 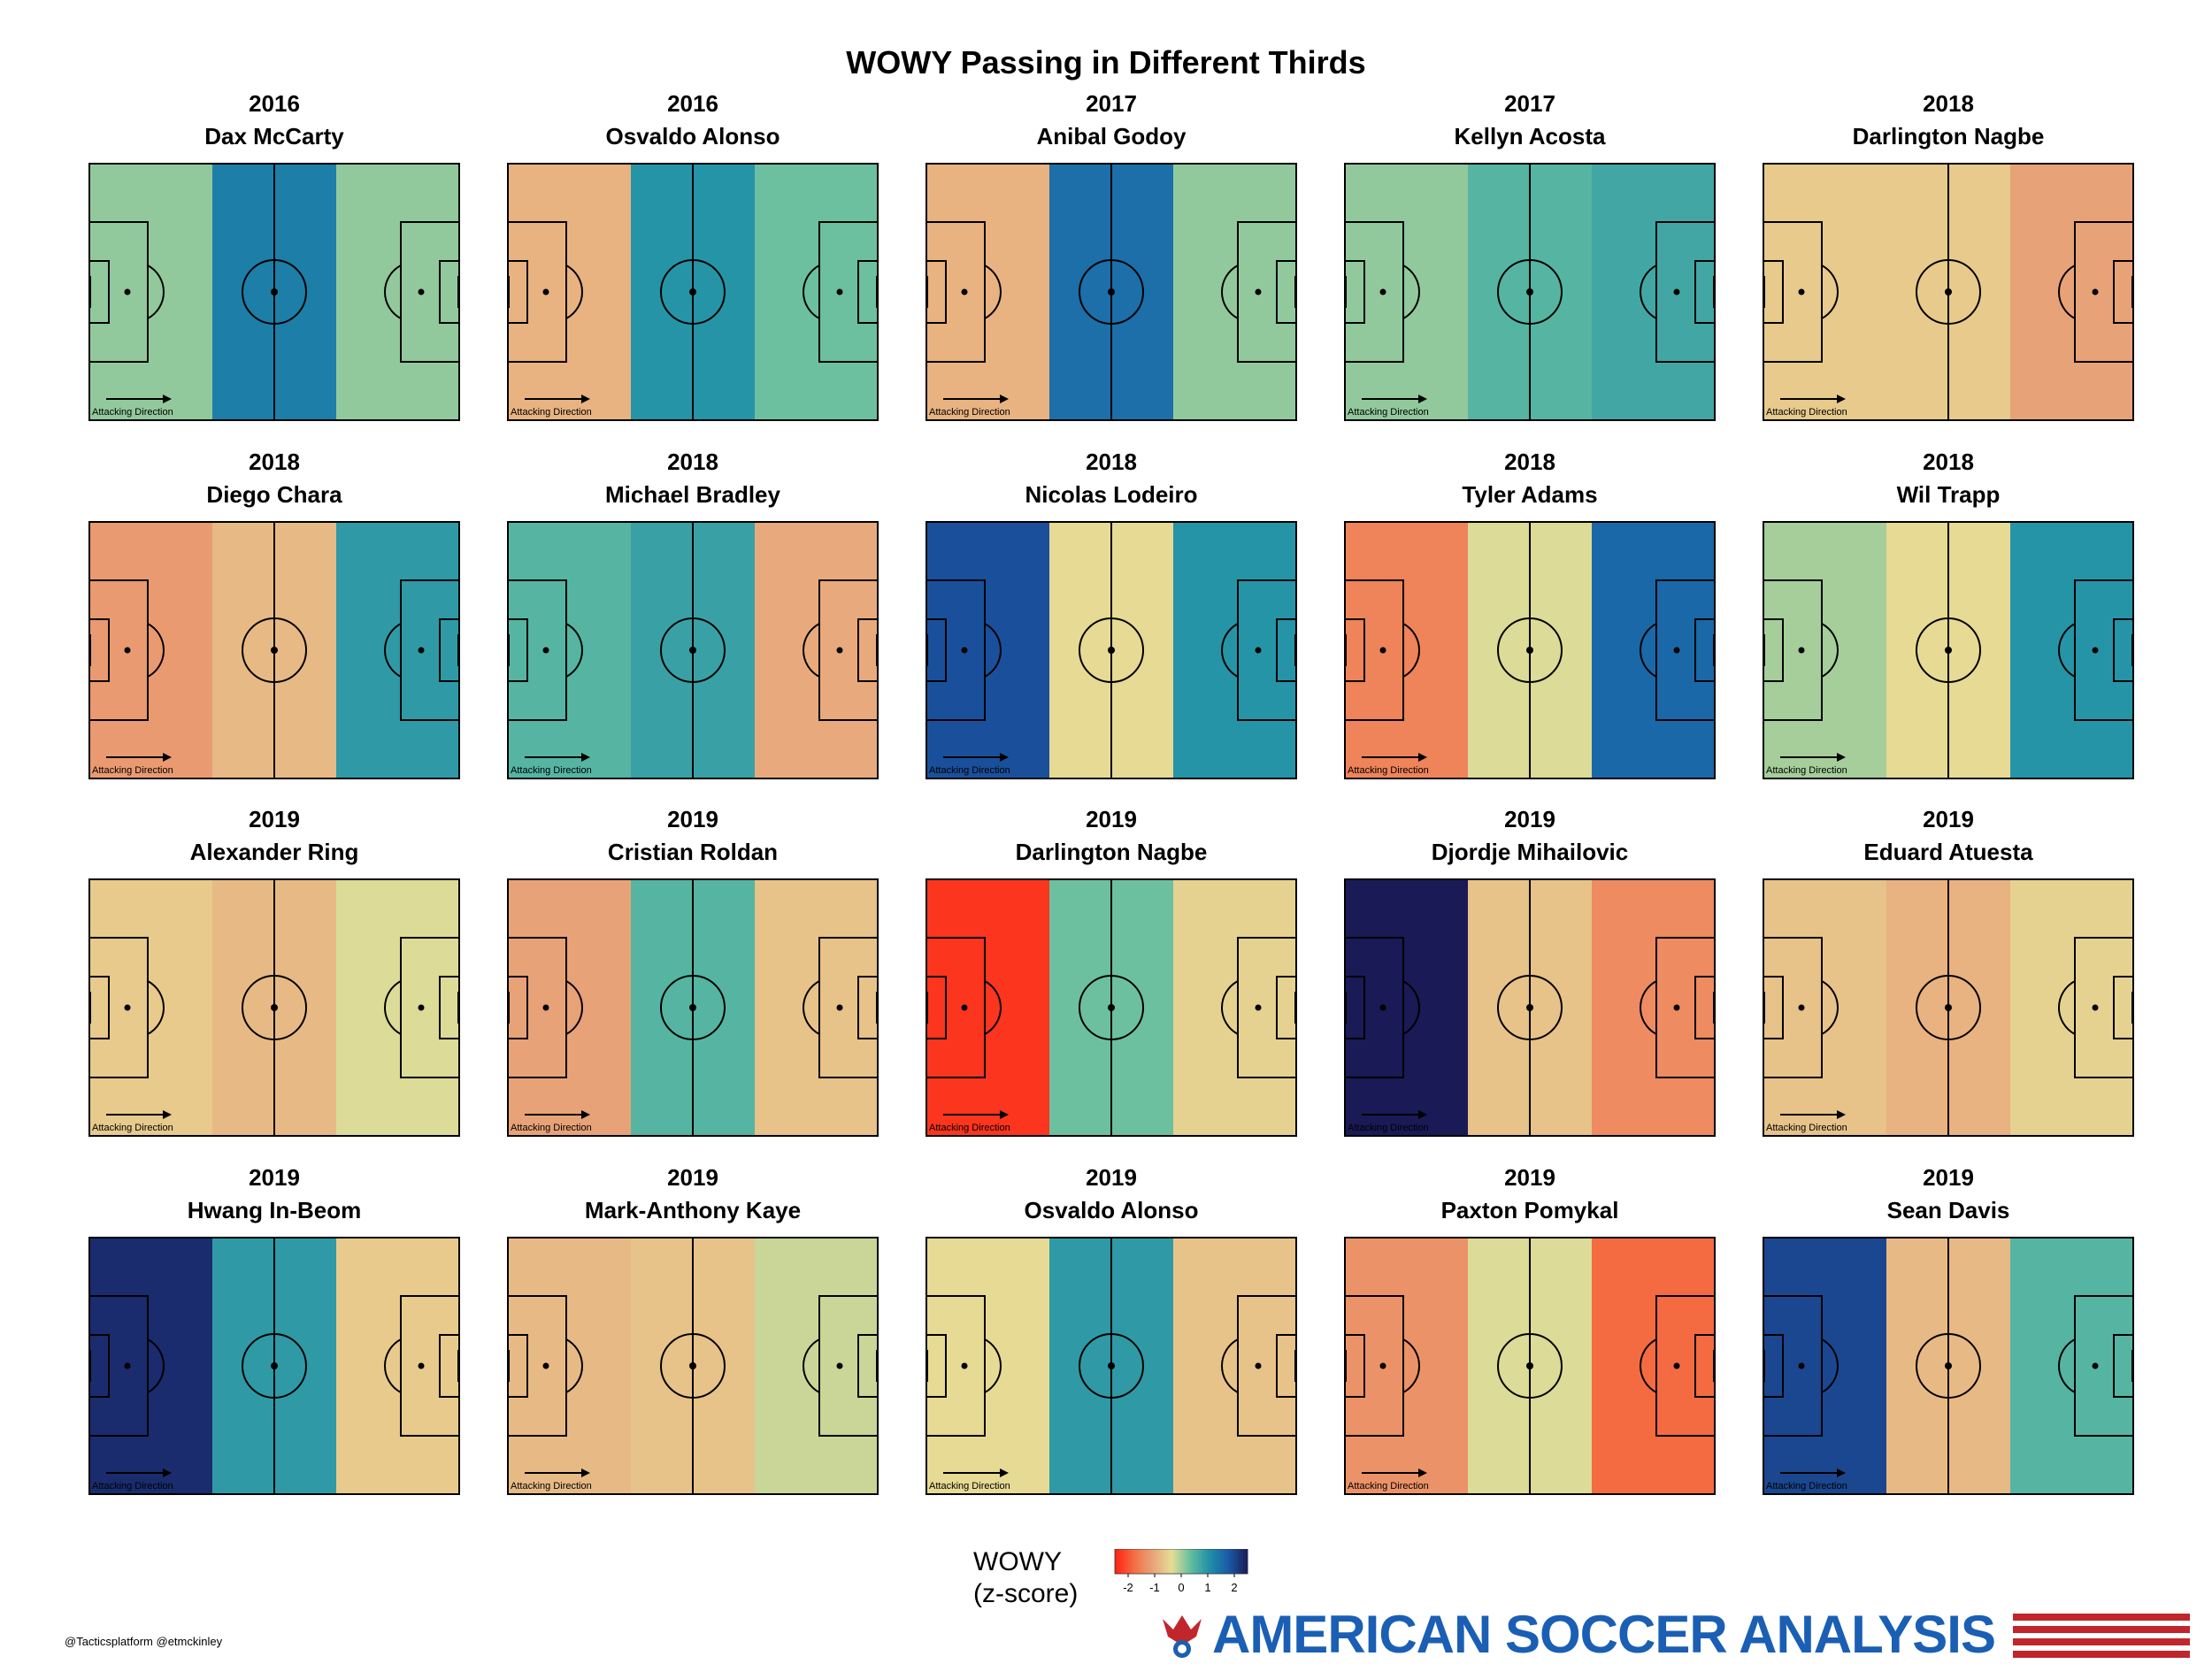 What do you see at coordinates (1128, 1587) in the screenshot?
I see `colorbar-tick-label: -2` at bounding box center [1128, 1587].